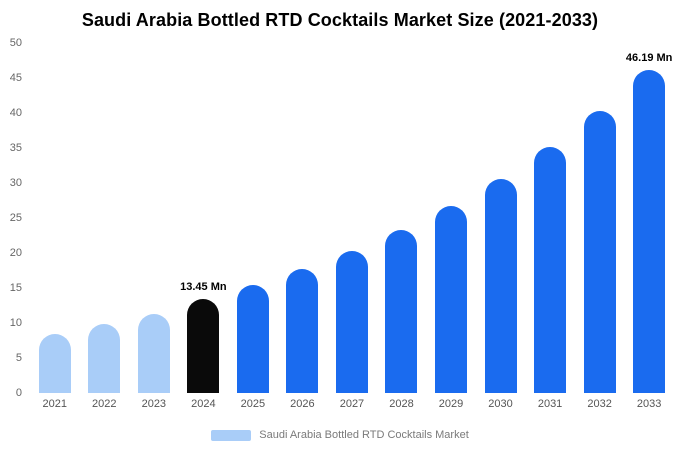 The height and width of the screenshot is (450, 680). I want to click on x-axis-label: 2029, so click(451, 404).